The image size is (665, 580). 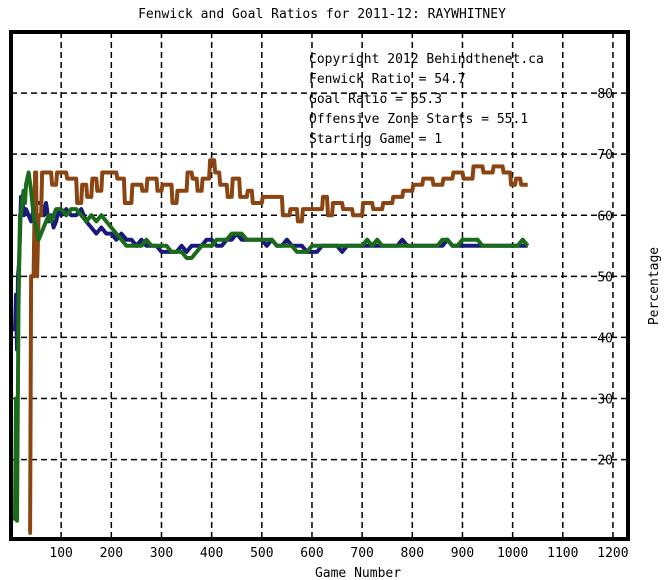 What do you see at coordinates (161, 553) in the screenshot?
I see `x-tick-label: 300` at bounding box center [161, 553].